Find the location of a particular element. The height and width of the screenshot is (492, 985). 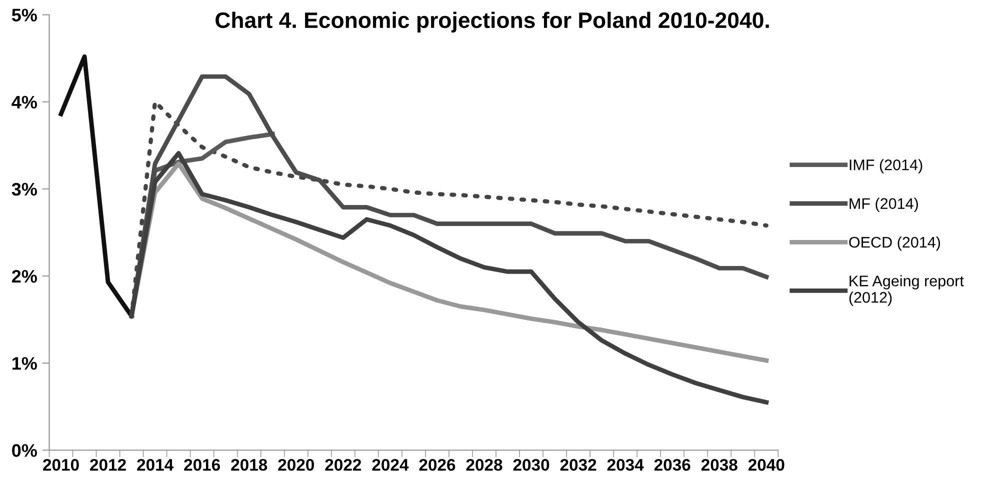

x-tick-label: 2024 is located at coordinates (390, 464).